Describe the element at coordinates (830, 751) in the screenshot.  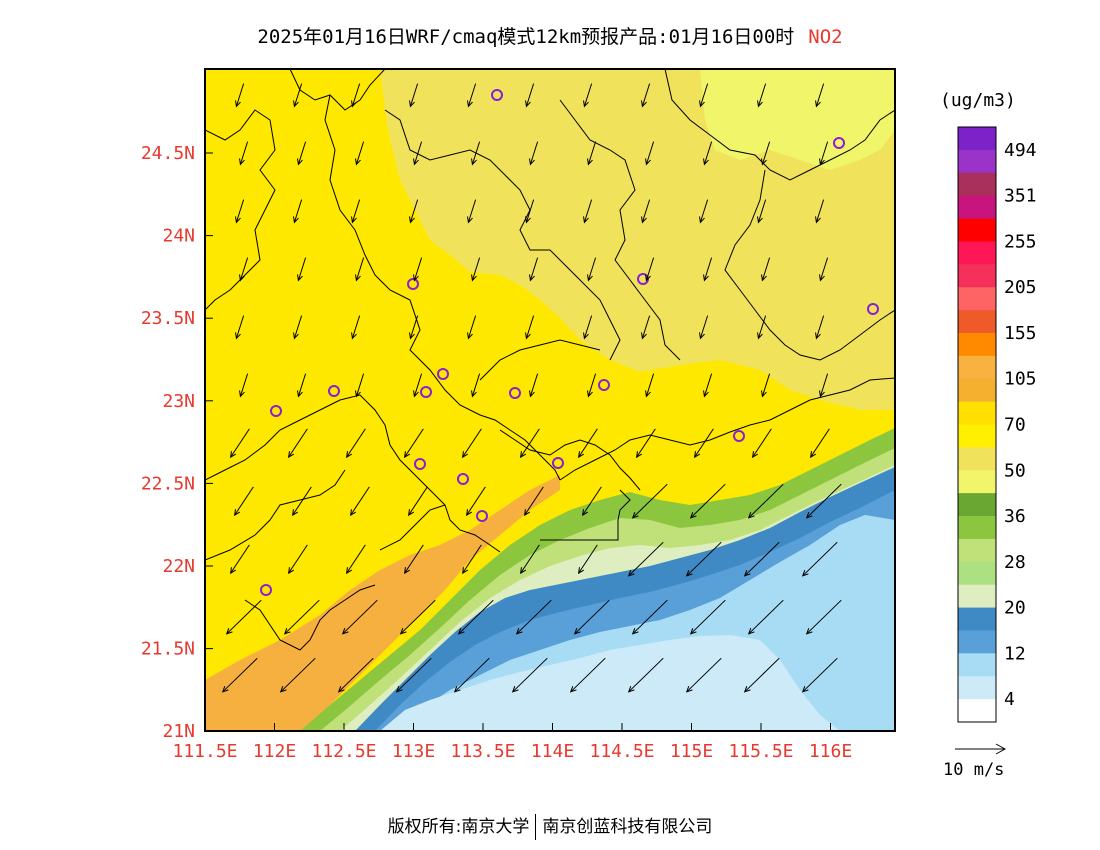
I see `x-tick-label: 116E` at that location.